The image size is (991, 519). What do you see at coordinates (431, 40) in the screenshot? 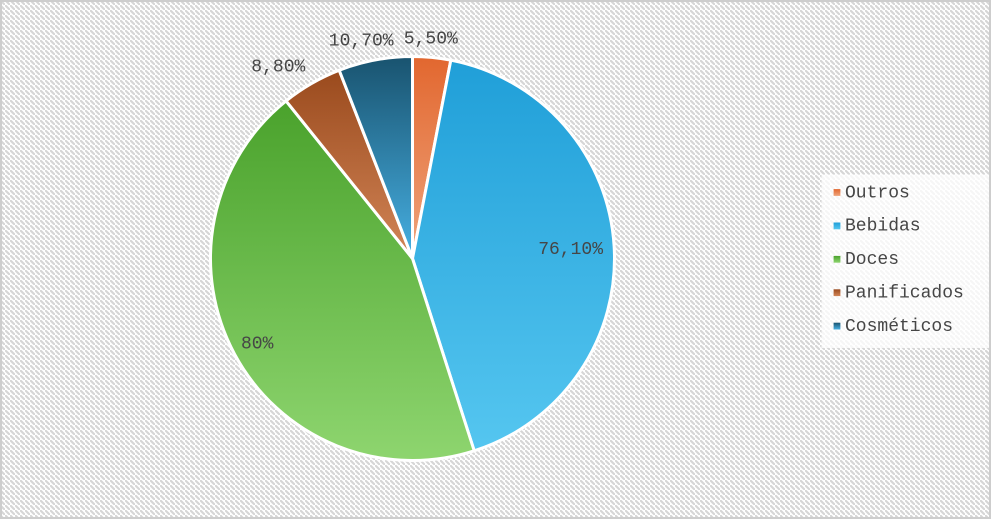
I see `svg-text: 5,50%` at bounding box center [431, 40].